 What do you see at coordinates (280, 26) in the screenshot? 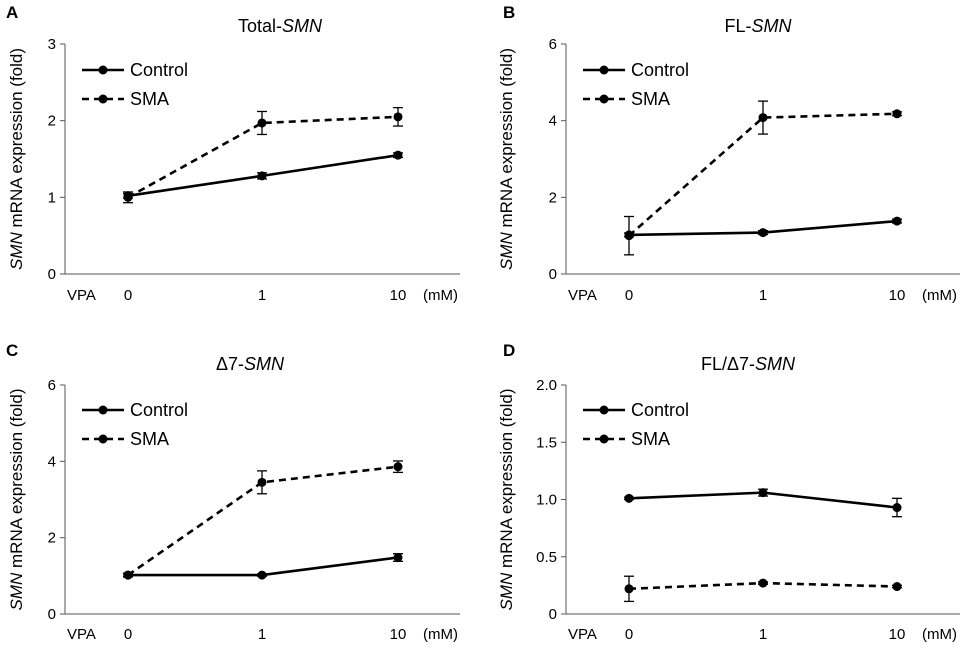
I see `chart-title: Total-SMN` at bounding box center [280, 26].